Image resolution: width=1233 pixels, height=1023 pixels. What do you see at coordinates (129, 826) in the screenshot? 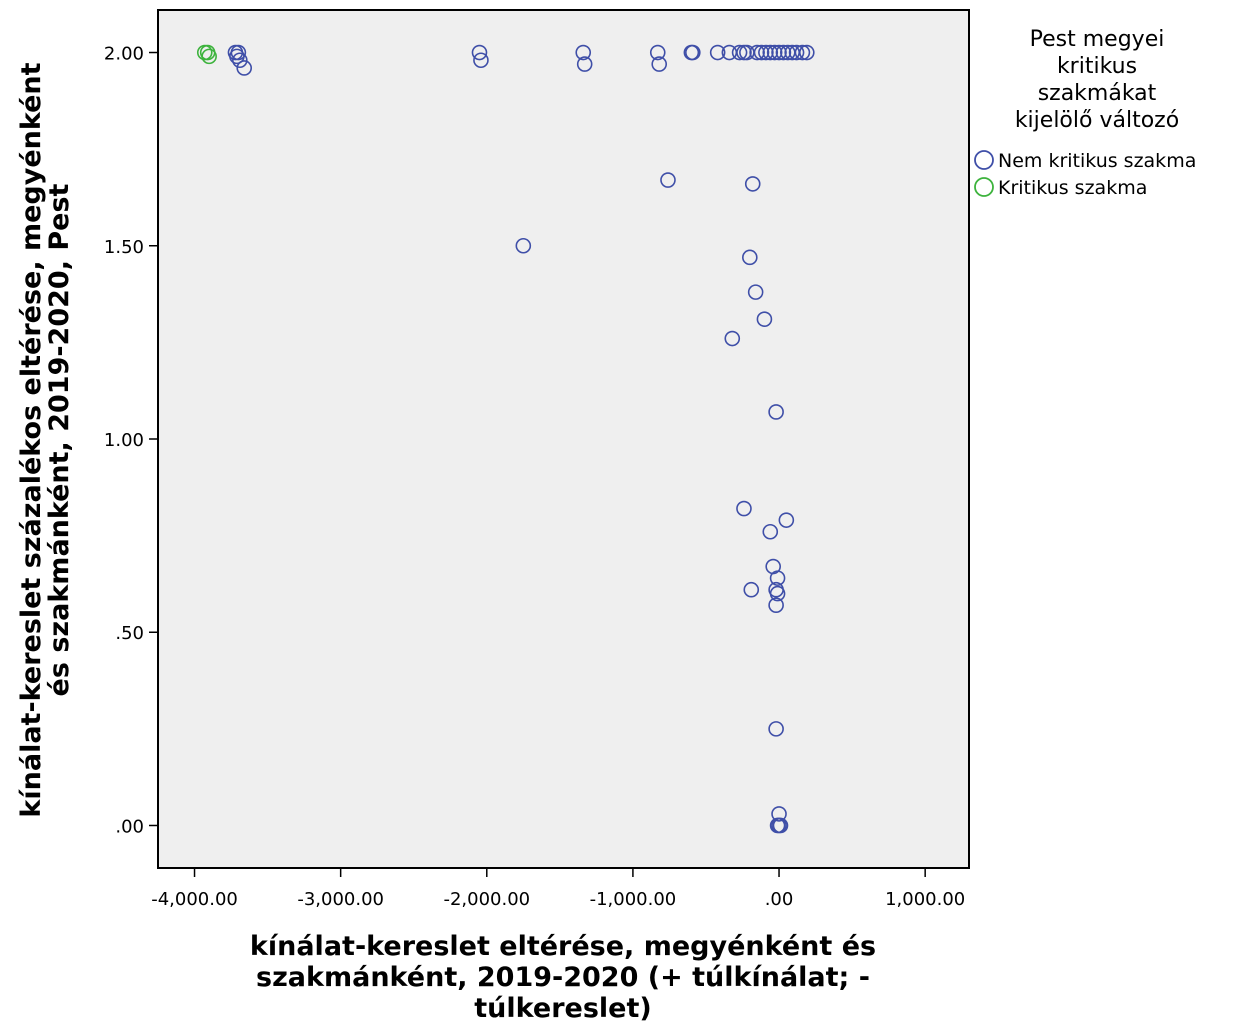
I see `y-tick-label: .00` at bounding box center [129, 826].